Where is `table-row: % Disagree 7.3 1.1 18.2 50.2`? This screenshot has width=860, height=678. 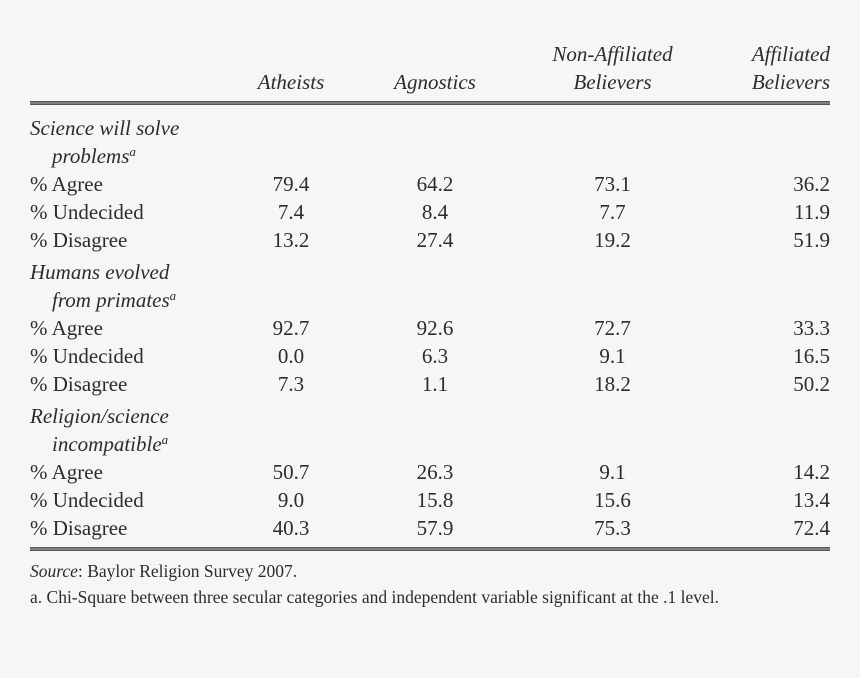 table-row: % Disagree 7.3 1.1 18.2 50.2 is located at coordinates (430, 384).